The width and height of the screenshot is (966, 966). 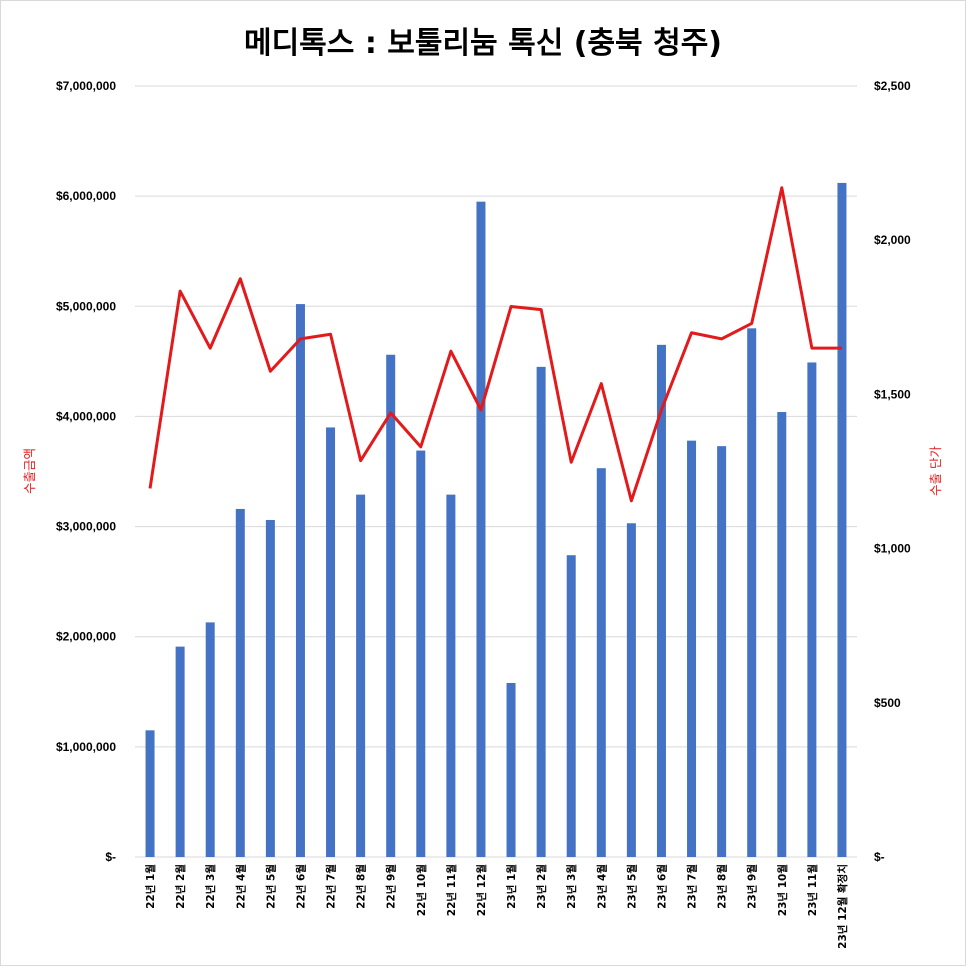 I want to click on right-axis-title: 수출 단가, so click(x=935, y=471).